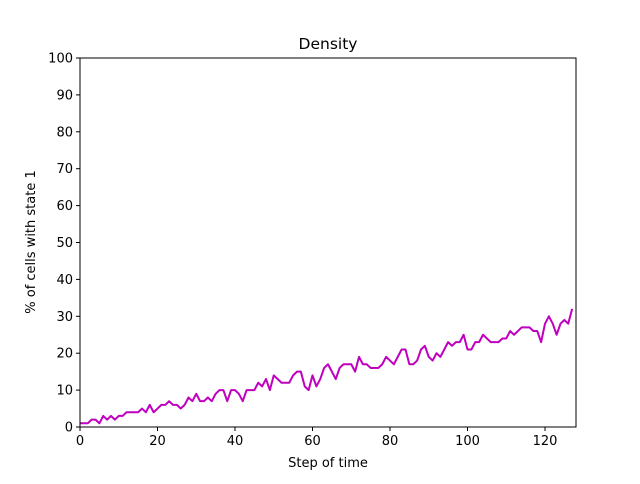 The height and width of the screenshot is (484, 640). I want to click on y-tick-label: 10, so click(64, 391).